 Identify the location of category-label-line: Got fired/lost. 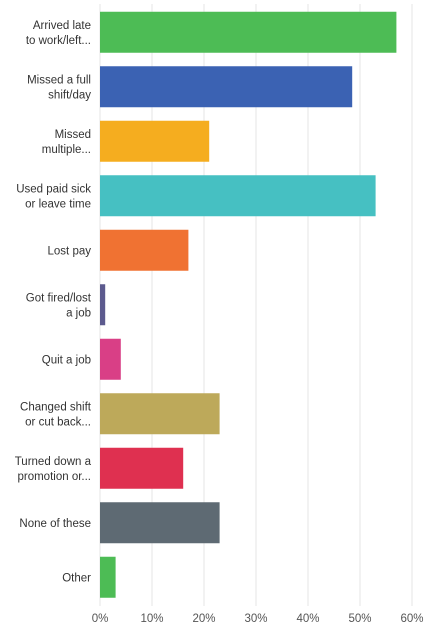
(59, 298).